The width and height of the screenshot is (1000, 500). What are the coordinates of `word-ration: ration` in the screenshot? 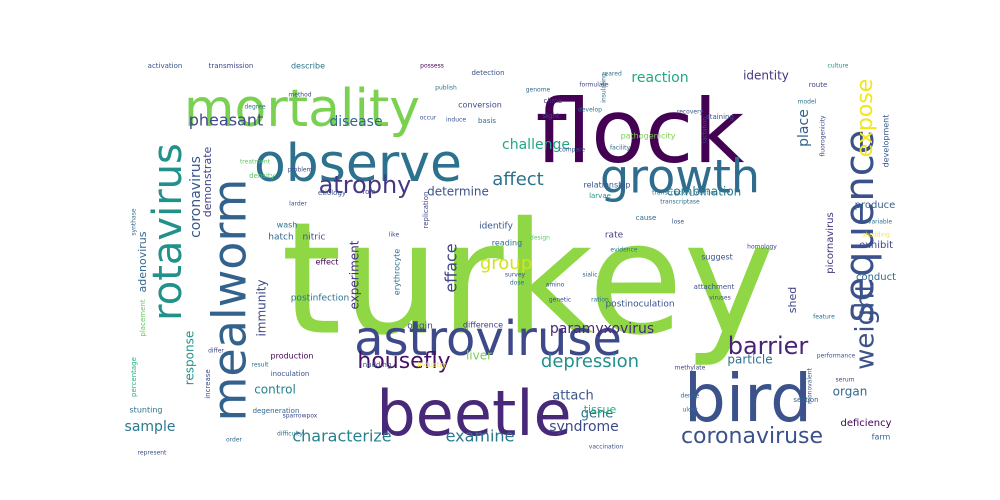 It's located at (600, 300).